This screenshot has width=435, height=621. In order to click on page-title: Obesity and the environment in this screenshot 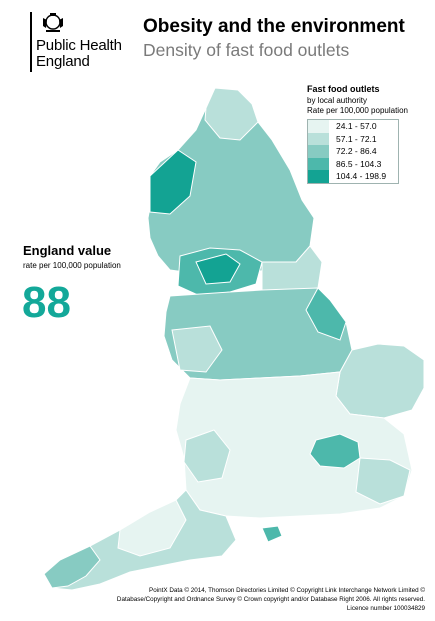, I will do `click(274, 26)`.